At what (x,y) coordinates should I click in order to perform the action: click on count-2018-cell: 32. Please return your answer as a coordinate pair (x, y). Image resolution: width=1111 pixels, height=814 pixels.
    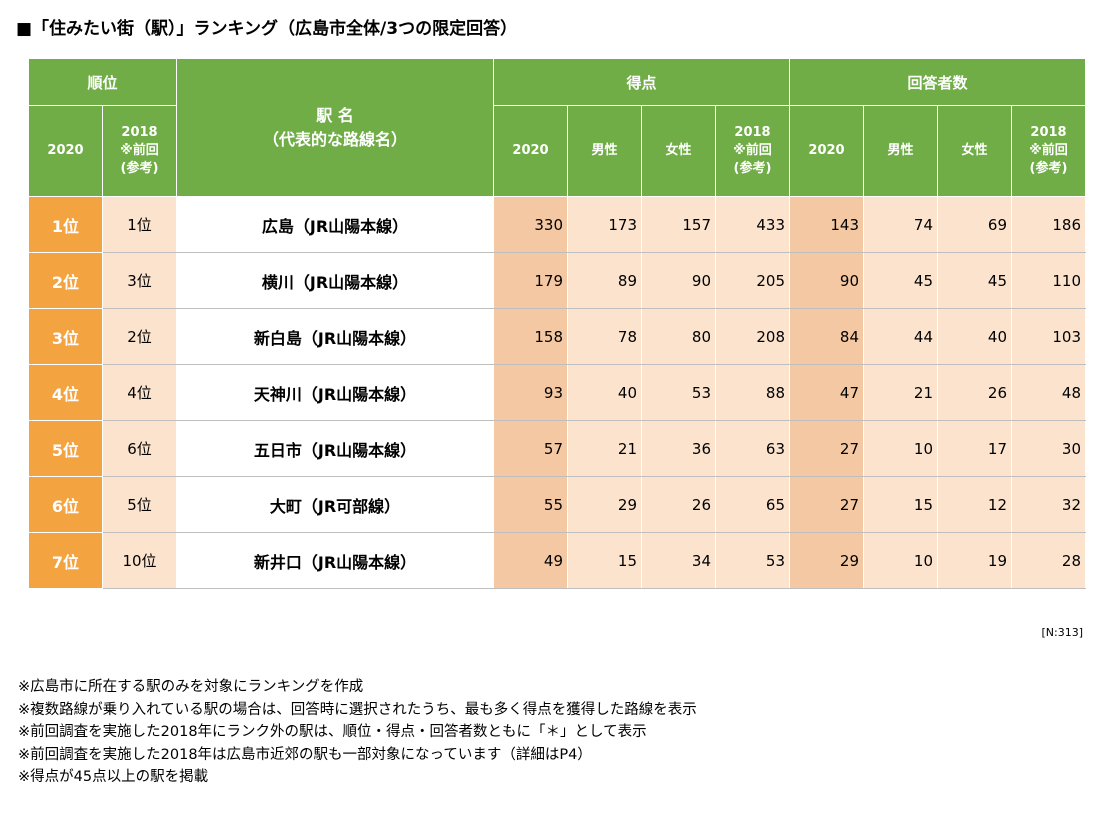
    Looking at the image, I should click on (1048, 504).